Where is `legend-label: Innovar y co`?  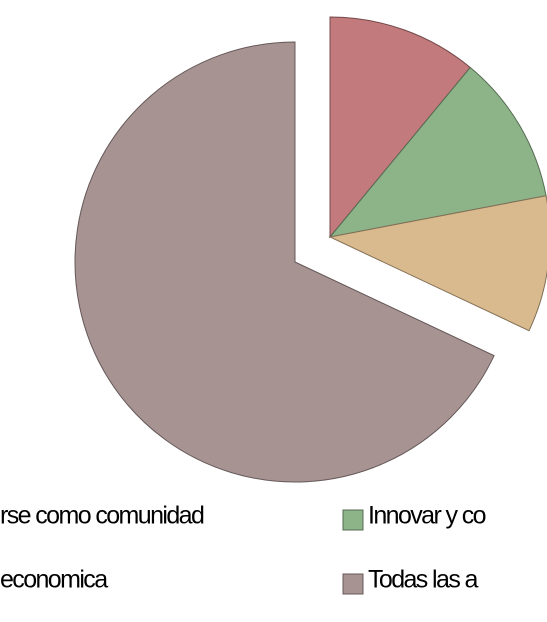
legend-label: Innovar y co is located at coordinates (427, 516).